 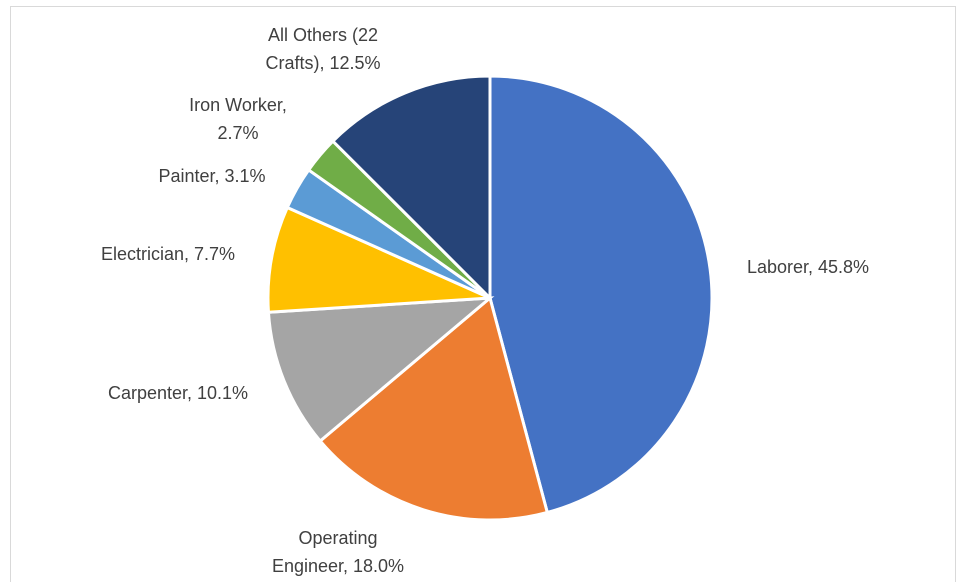 What do you see at coordinates (338, 552) in the screenshot?
I see `data-label: Operating Engineer, 18.0%` at bounding box center [338, 552].